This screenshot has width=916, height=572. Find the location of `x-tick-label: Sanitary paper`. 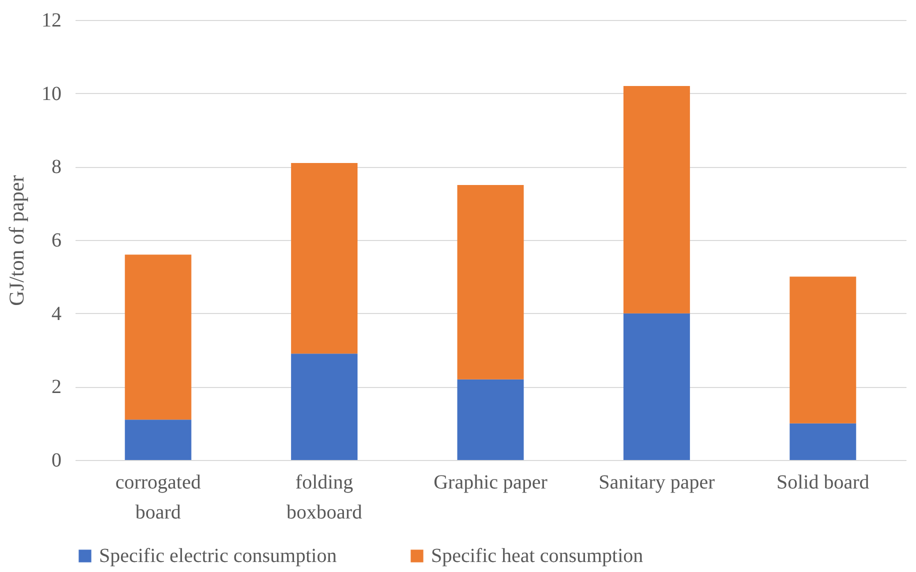

x-tick-label: Sanitary paper is located at coordinates (657, 483).